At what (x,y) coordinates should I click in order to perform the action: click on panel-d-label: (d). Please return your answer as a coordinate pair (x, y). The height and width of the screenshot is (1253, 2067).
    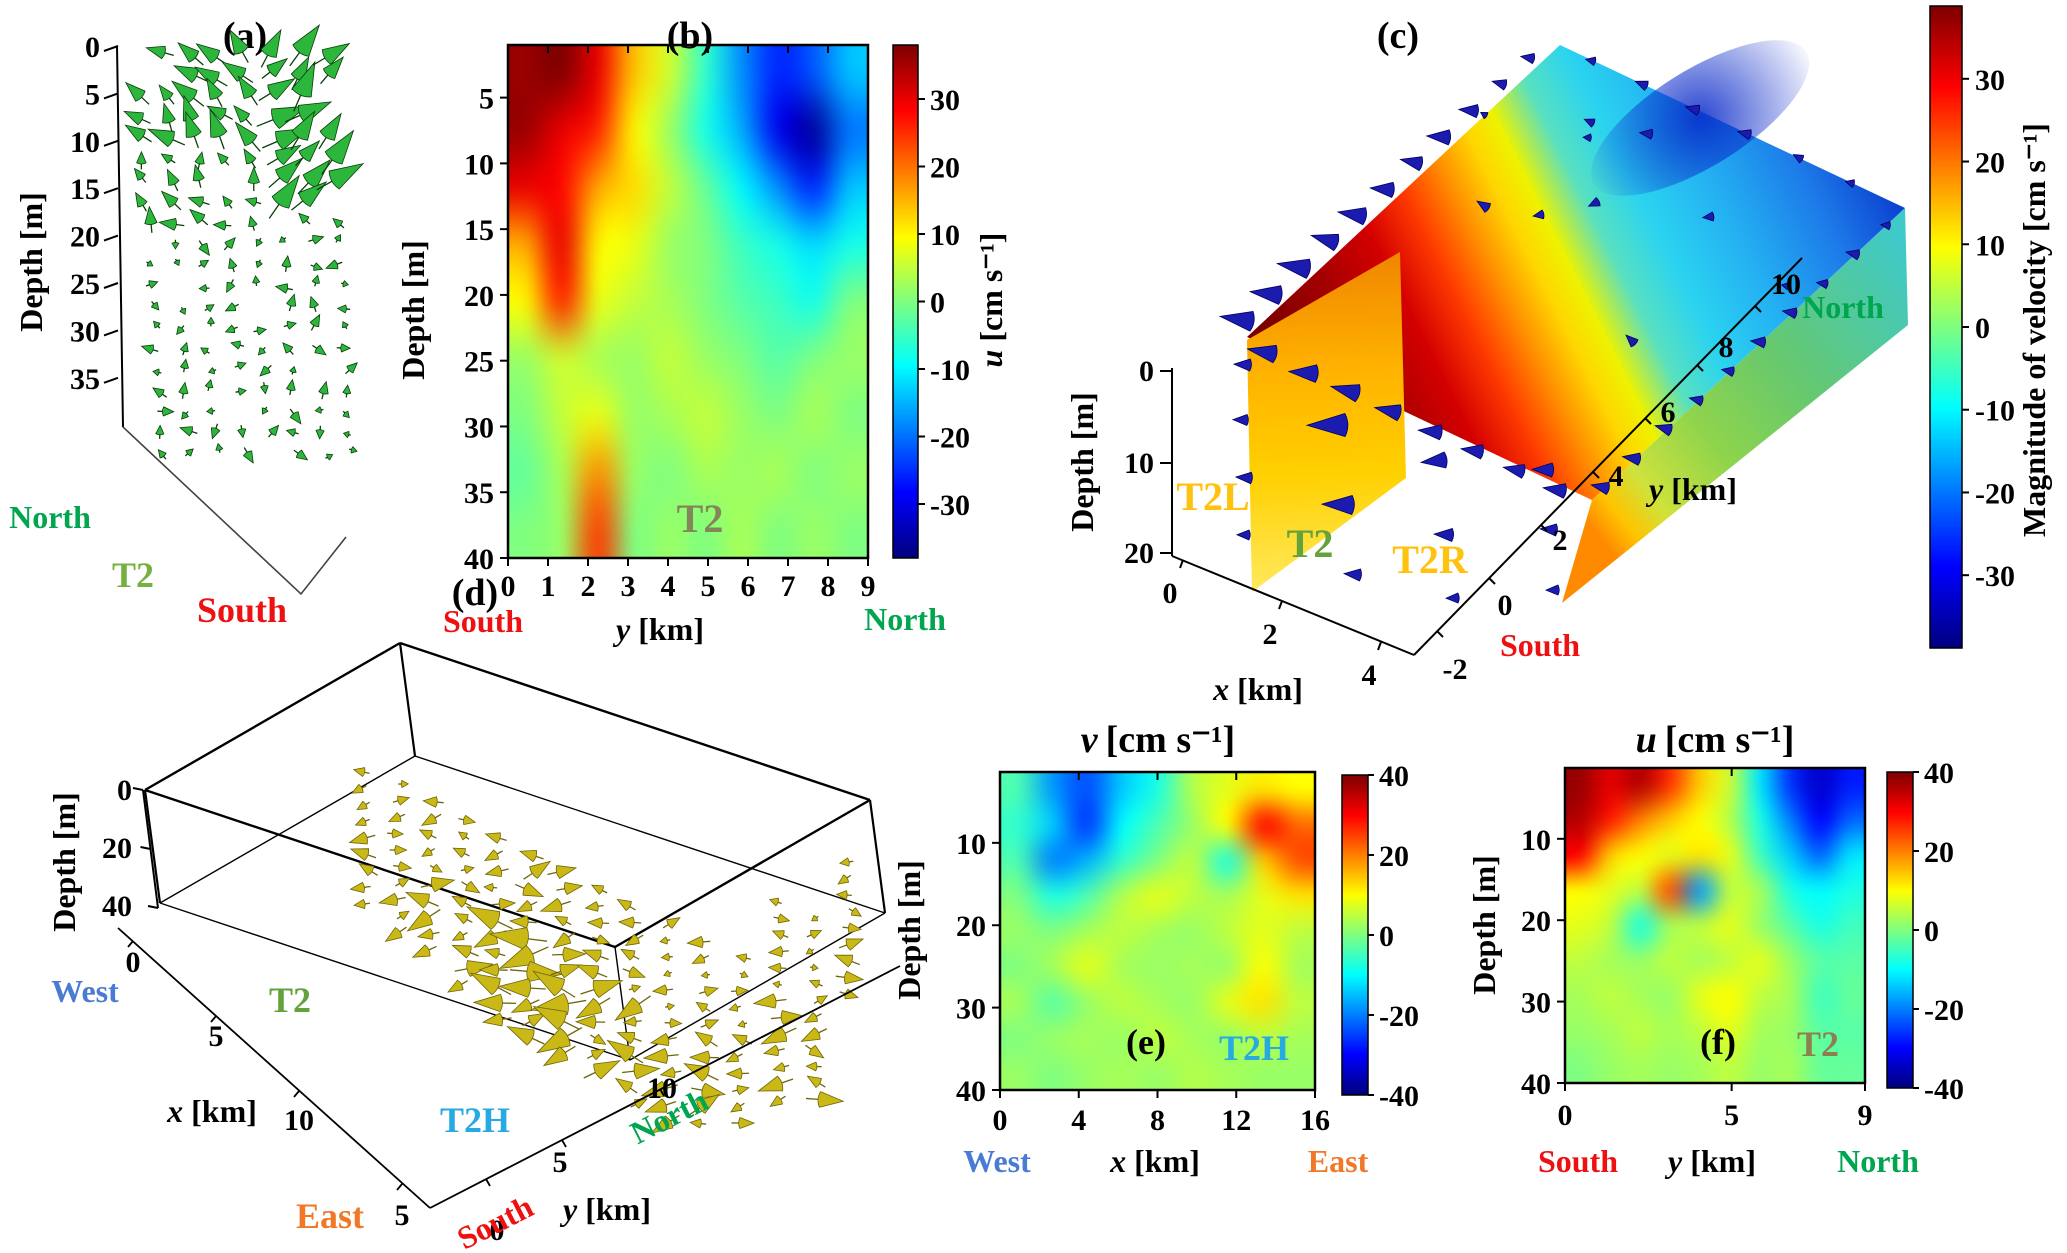
    Looking at the image, I should click on (475, 593).